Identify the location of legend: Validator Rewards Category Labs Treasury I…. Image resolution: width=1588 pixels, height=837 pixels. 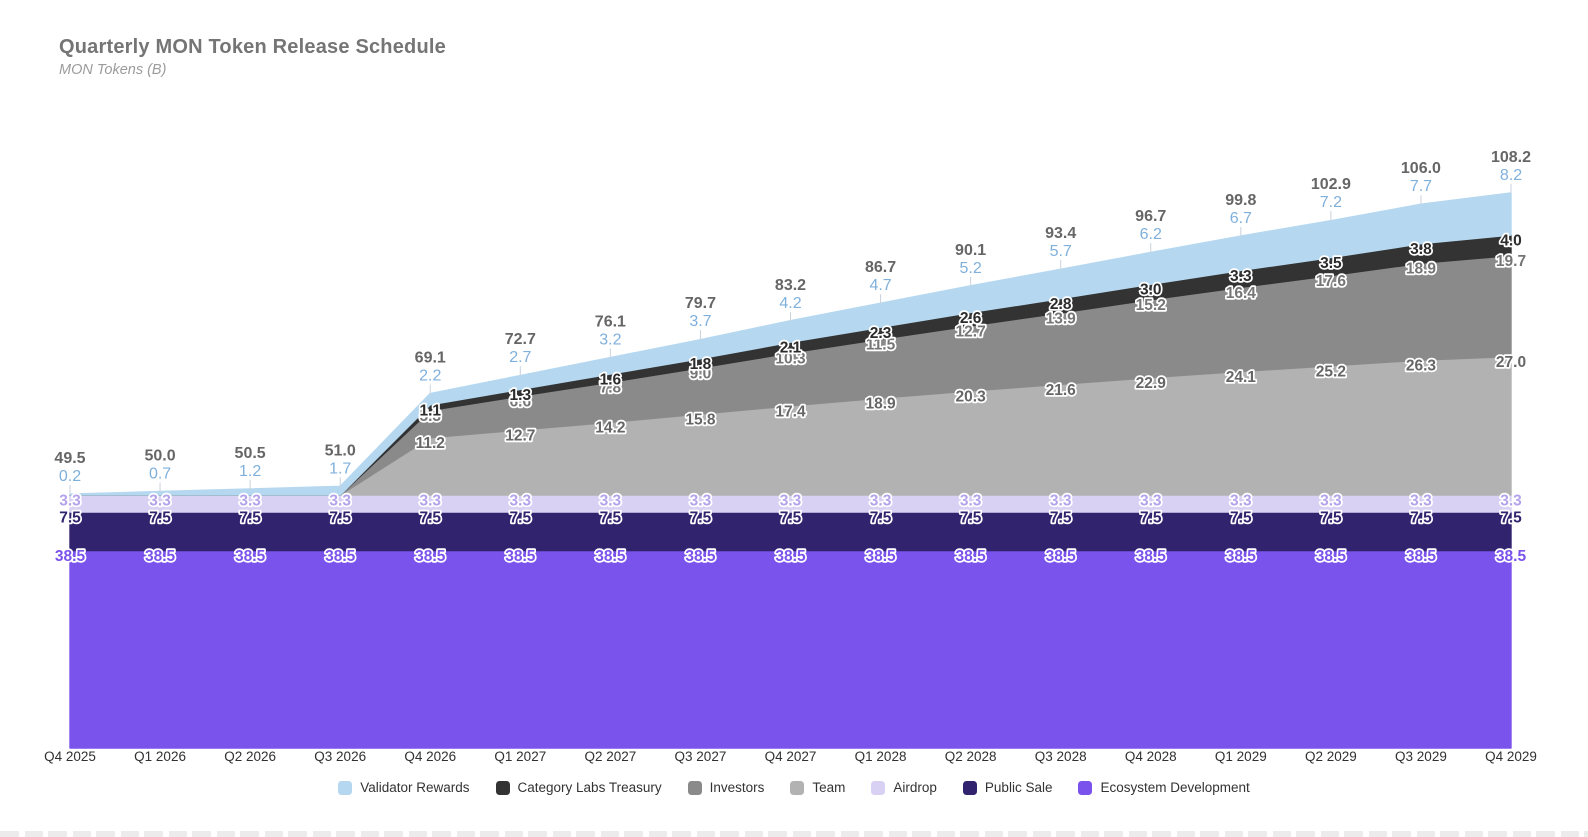
(794, 787).